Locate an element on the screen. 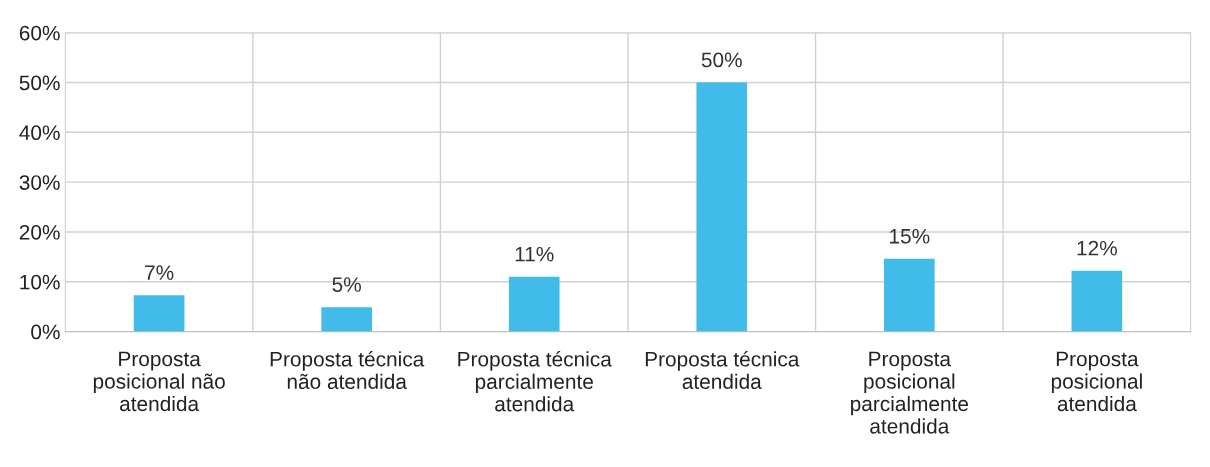 This screenshot has width=1210, height=467. y-tick-label: 30% is located at coordinates (39, 182).